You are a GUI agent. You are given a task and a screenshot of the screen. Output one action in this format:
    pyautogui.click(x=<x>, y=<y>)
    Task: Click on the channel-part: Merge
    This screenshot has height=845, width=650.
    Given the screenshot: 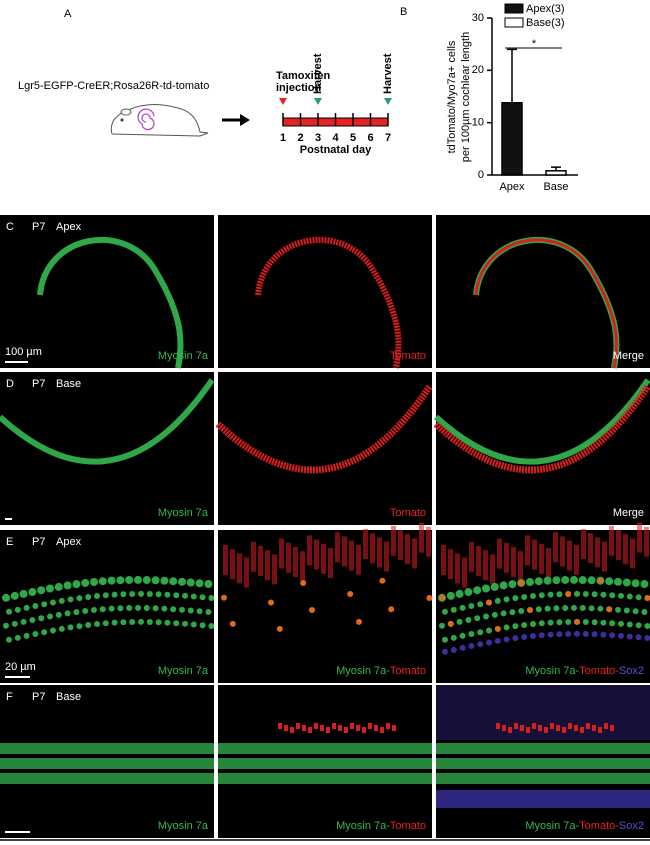 What is the action you would take?
    pyautogui.click(x=628, y=356)
    